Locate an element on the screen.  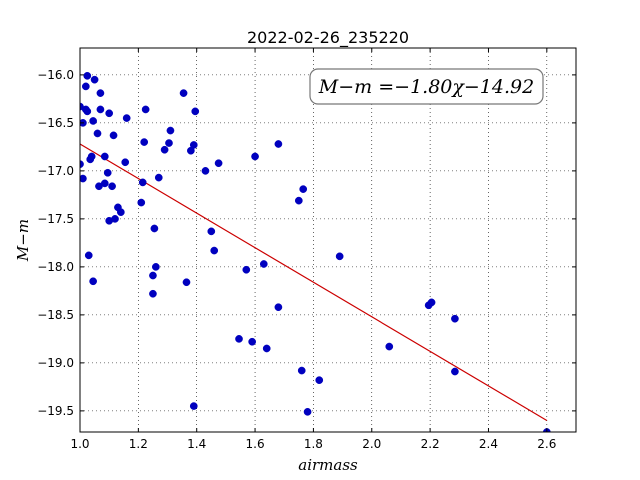
y-tick-label: −19.5 is located at coordinates (55, 411).